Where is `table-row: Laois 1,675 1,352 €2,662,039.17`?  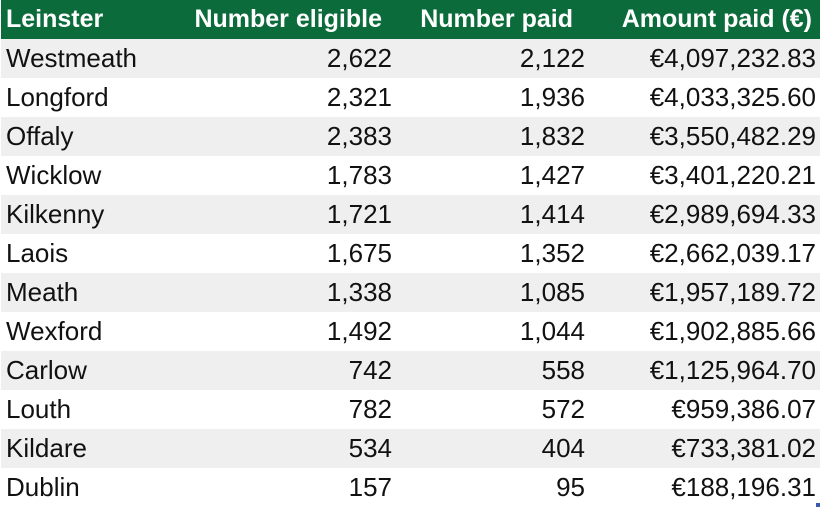
table-row: Laois 1,675 1,352 €2,662,039.17 is located at coordinates (410, 253).